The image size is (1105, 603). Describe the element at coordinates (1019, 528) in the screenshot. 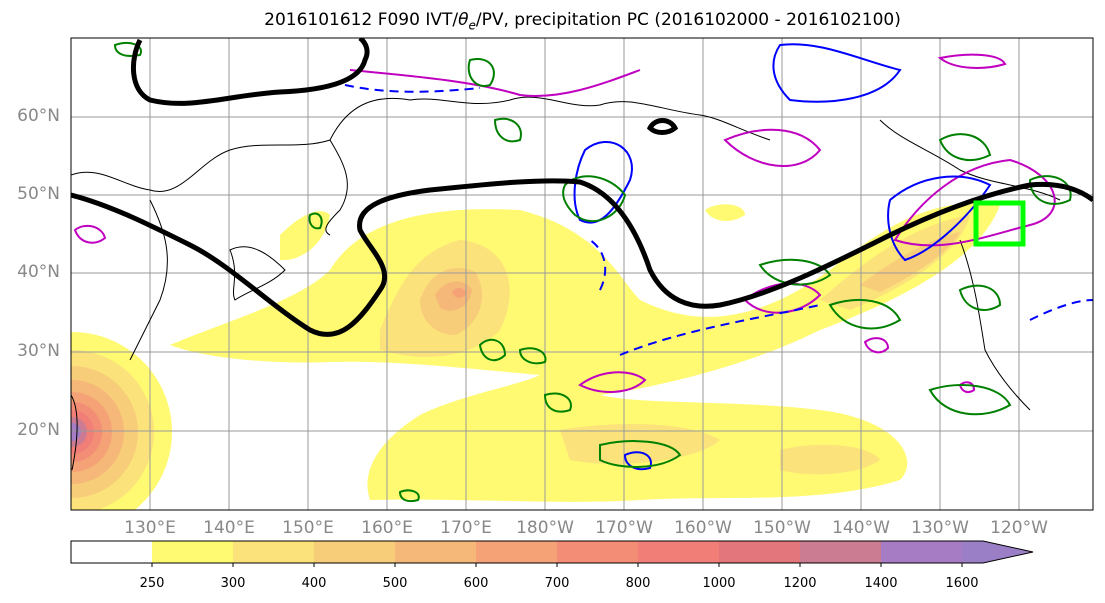

I see `lon-label-120w: 120°W` at that location.